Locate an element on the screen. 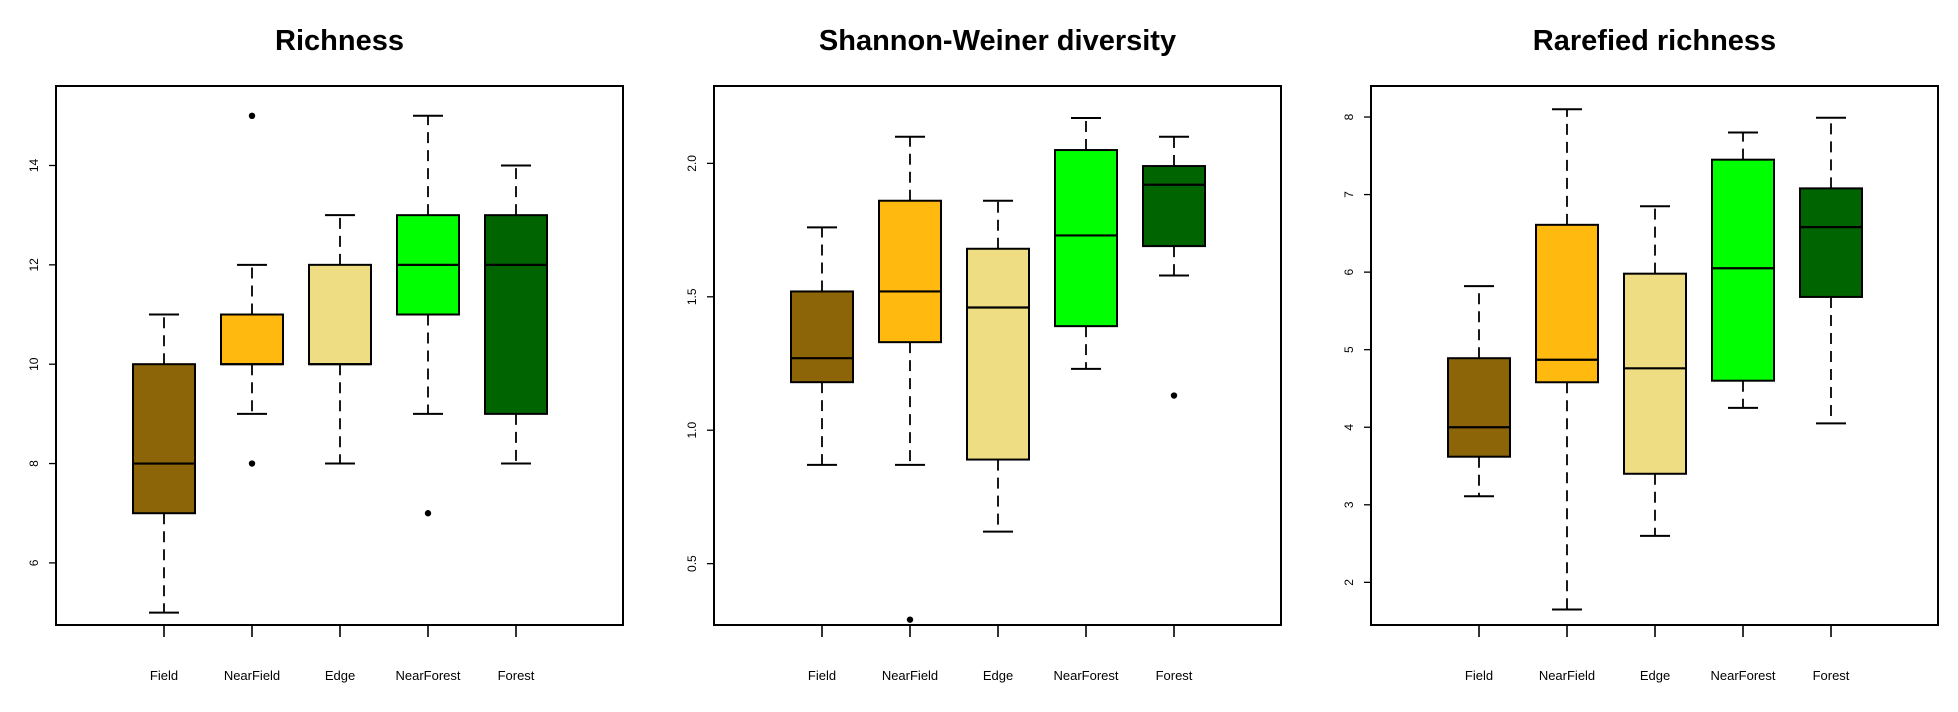 This screenshot has height=712, width=1958. panel-title: Shannon-Weiner diversity is located at coordinates (997, 41).